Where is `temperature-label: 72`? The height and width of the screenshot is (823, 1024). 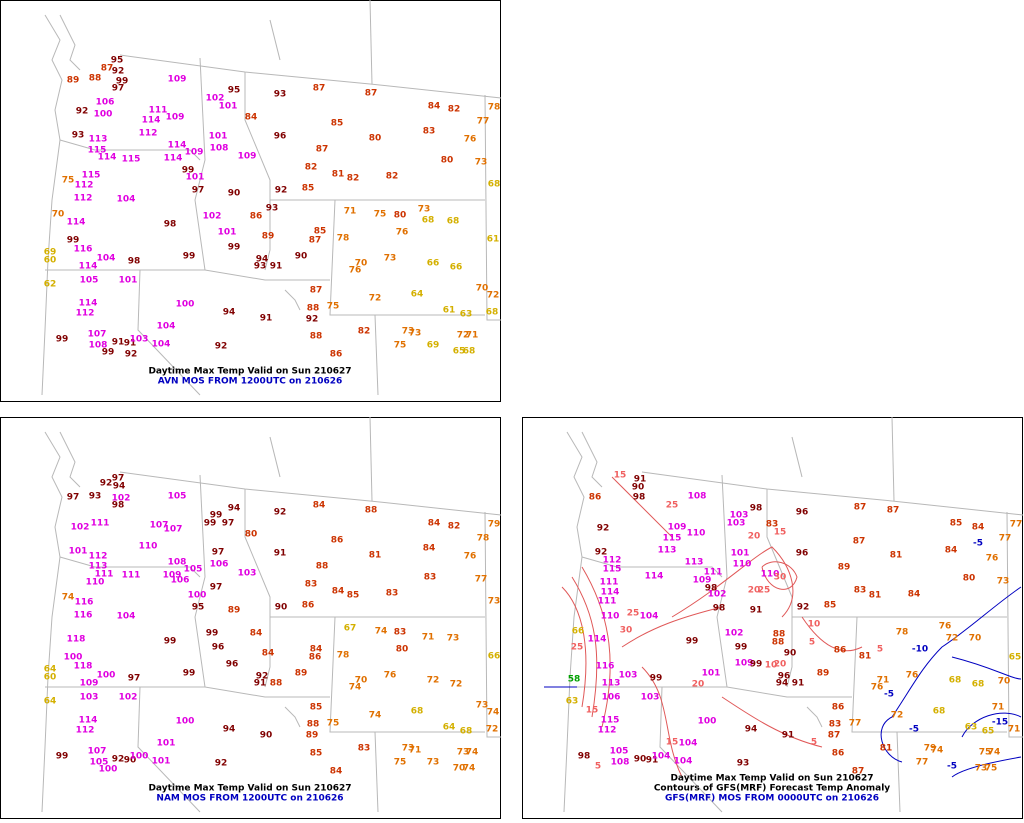 temperature-label: 72 is located at coordinates (375, 299).